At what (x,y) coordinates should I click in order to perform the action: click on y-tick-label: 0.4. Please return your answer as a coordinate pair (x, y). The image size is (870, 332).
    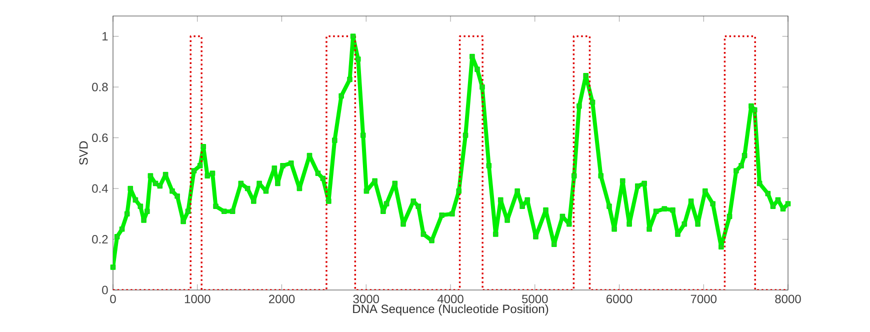
    Looking at the image, I should click on (100, 188).